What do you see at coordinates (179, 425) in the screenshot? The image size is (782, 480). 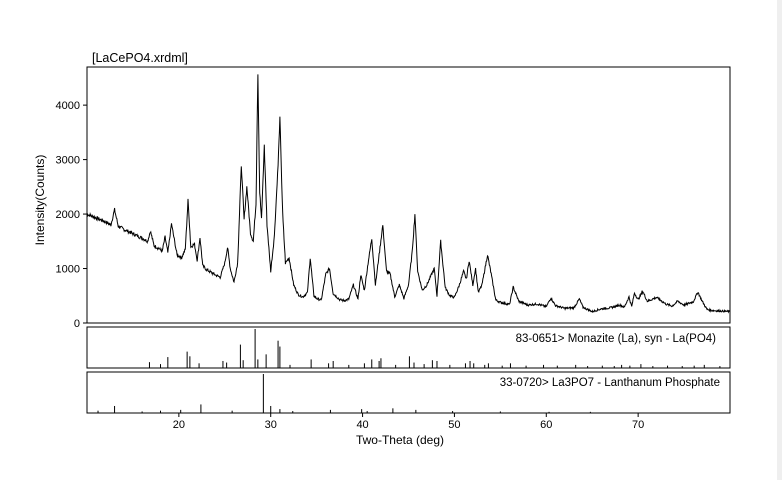 I see `x-tick-label: 20` at bounding box center [179, 425].